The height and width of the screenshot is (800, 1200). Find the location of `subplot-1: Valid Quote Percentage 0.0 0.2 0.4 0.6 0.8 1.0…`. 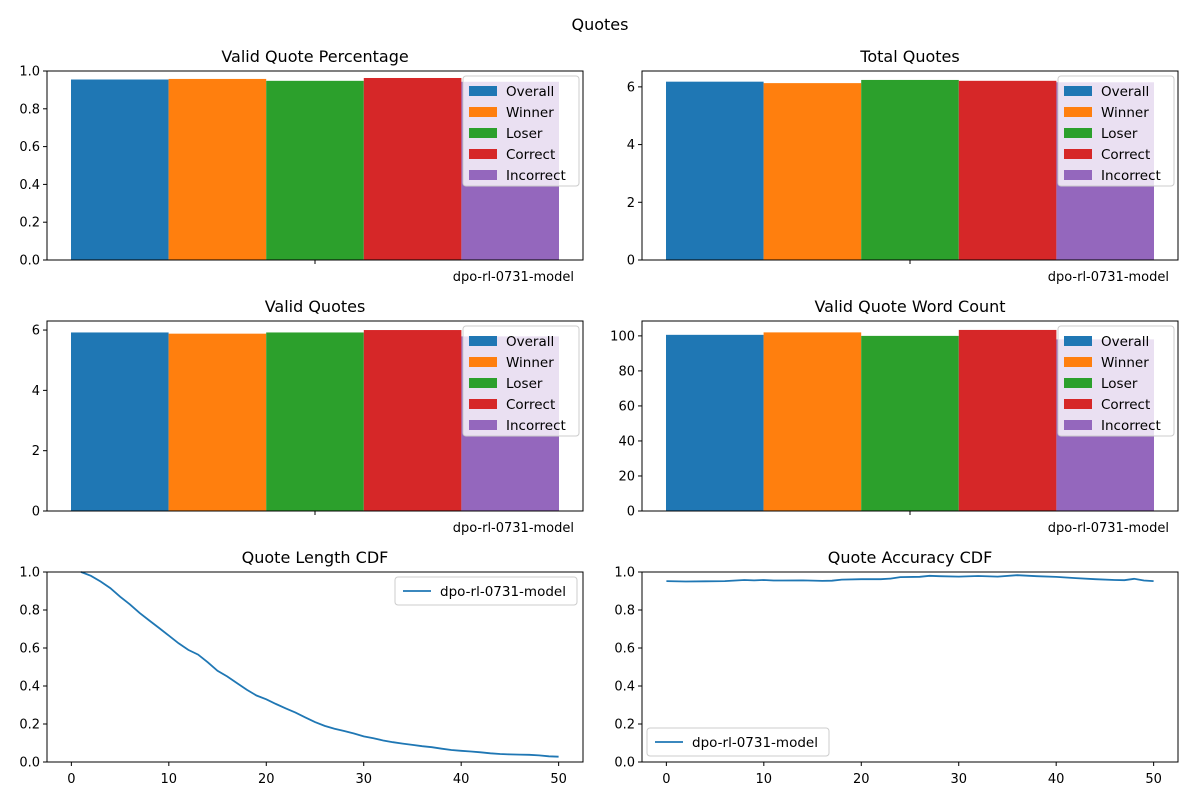

subplot-1: Valid Quote Percentage 0.0 0.2 0.4 0.6 0.8 1.0… is located at coordinates (301, 166).